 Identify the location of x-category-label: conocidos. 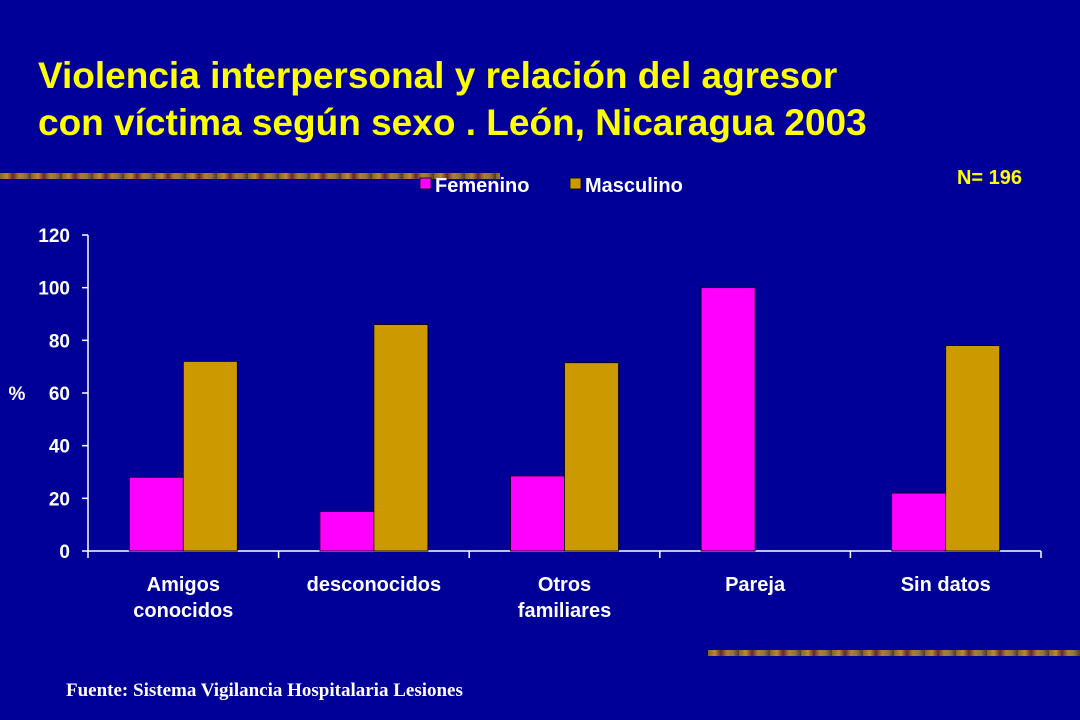
(183, 611).